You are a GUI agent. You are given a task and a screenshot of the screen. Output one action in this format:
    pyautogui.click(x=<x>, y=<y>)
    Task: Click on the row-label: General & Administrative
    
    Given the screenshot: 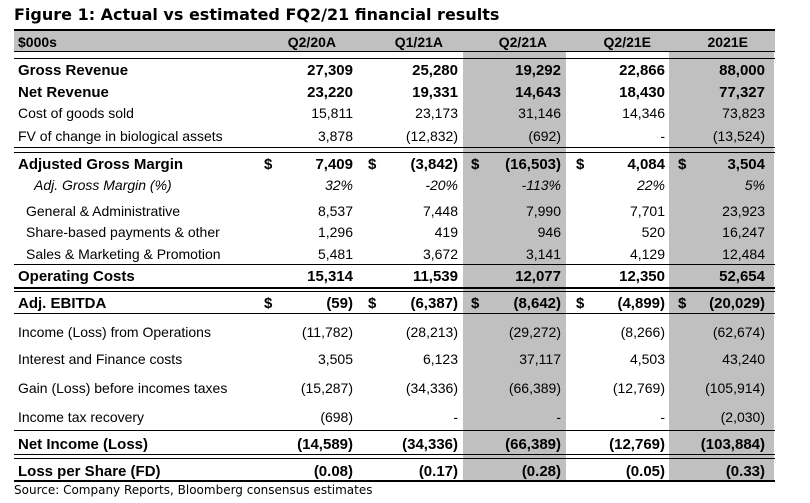 What is the action you would take?
    pyautogui.click(x=103, y=211)
    